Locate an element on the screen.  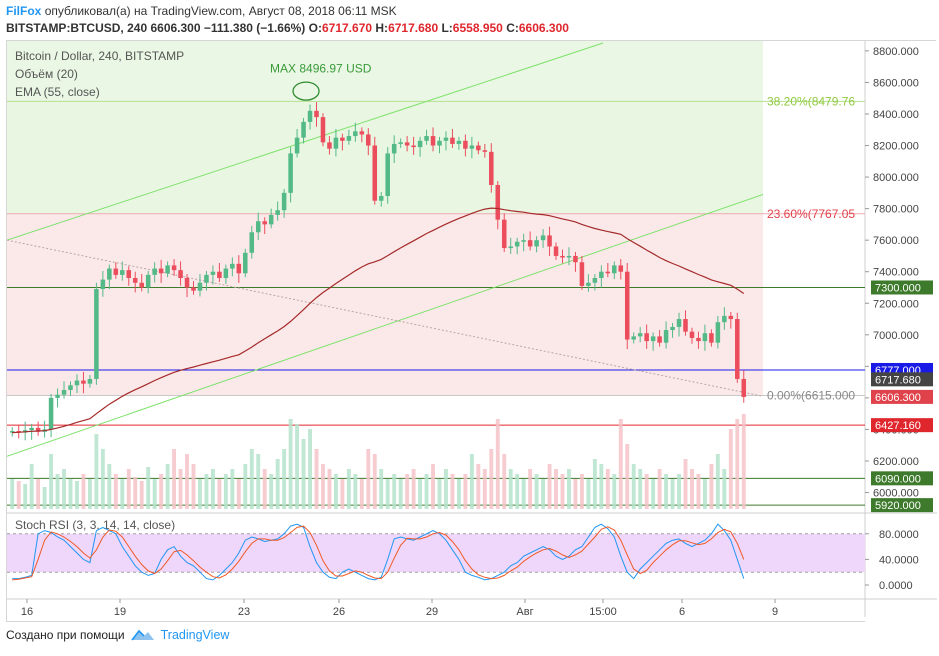
tradingview-link: TradingView is located at coordinates (195, 635).